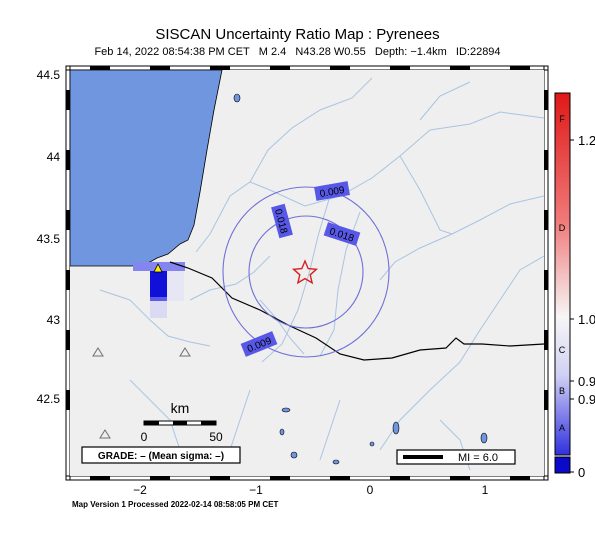 This screenshot has width=595, height=544. Describe the element at coordinates (574, 286) in the screenshot. I see `colorbar: F D C B A 1.2 1.0 0.9 0.9 0` at that location.